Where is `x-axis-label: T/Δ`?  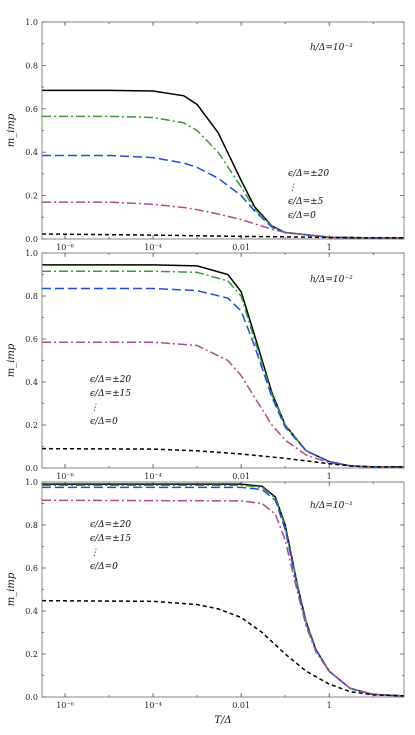
x-axis-label: T/Δ is located at coordinates (222, 720).